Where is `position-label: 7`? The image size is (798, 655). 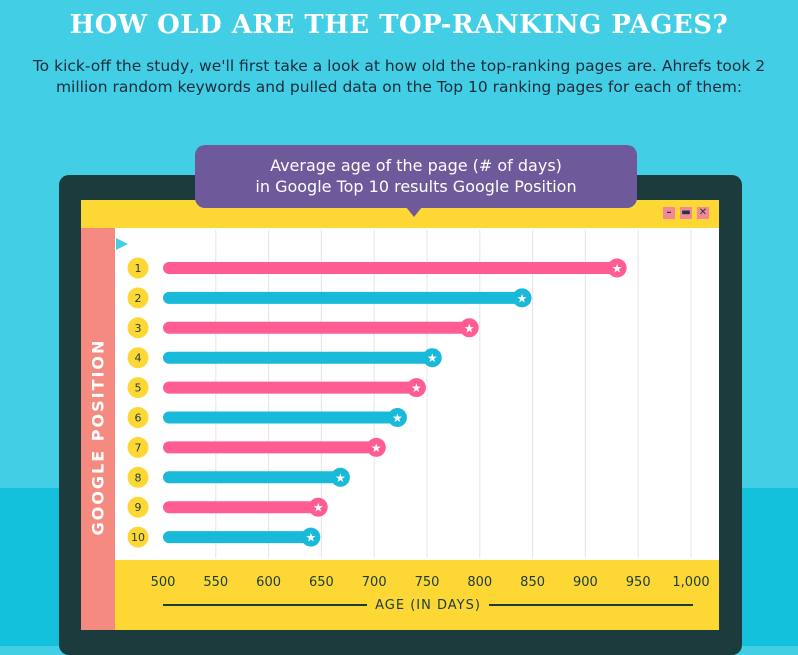 position-label: 7 is located at coordinates (138, 447).